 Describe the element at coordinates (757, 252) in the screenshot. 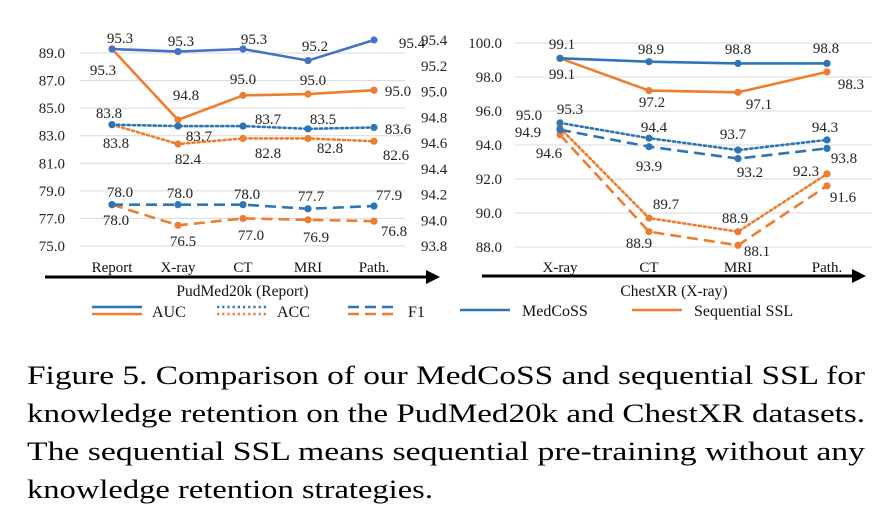

I see `data-label: 88.1` at that location.